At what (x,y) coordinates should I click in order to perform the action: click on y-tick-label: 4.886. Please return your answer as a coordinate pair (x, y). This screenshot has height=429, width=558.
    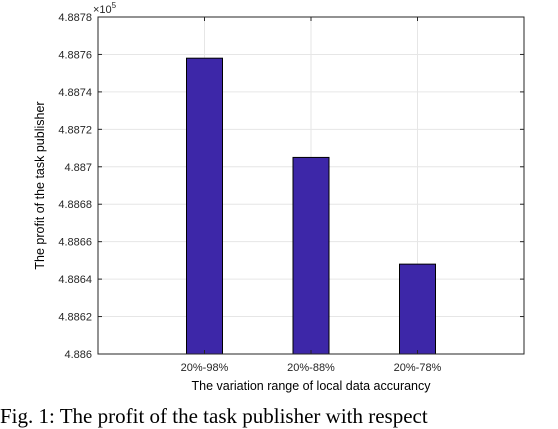
    Looking at the image, I should click on (78, 355).